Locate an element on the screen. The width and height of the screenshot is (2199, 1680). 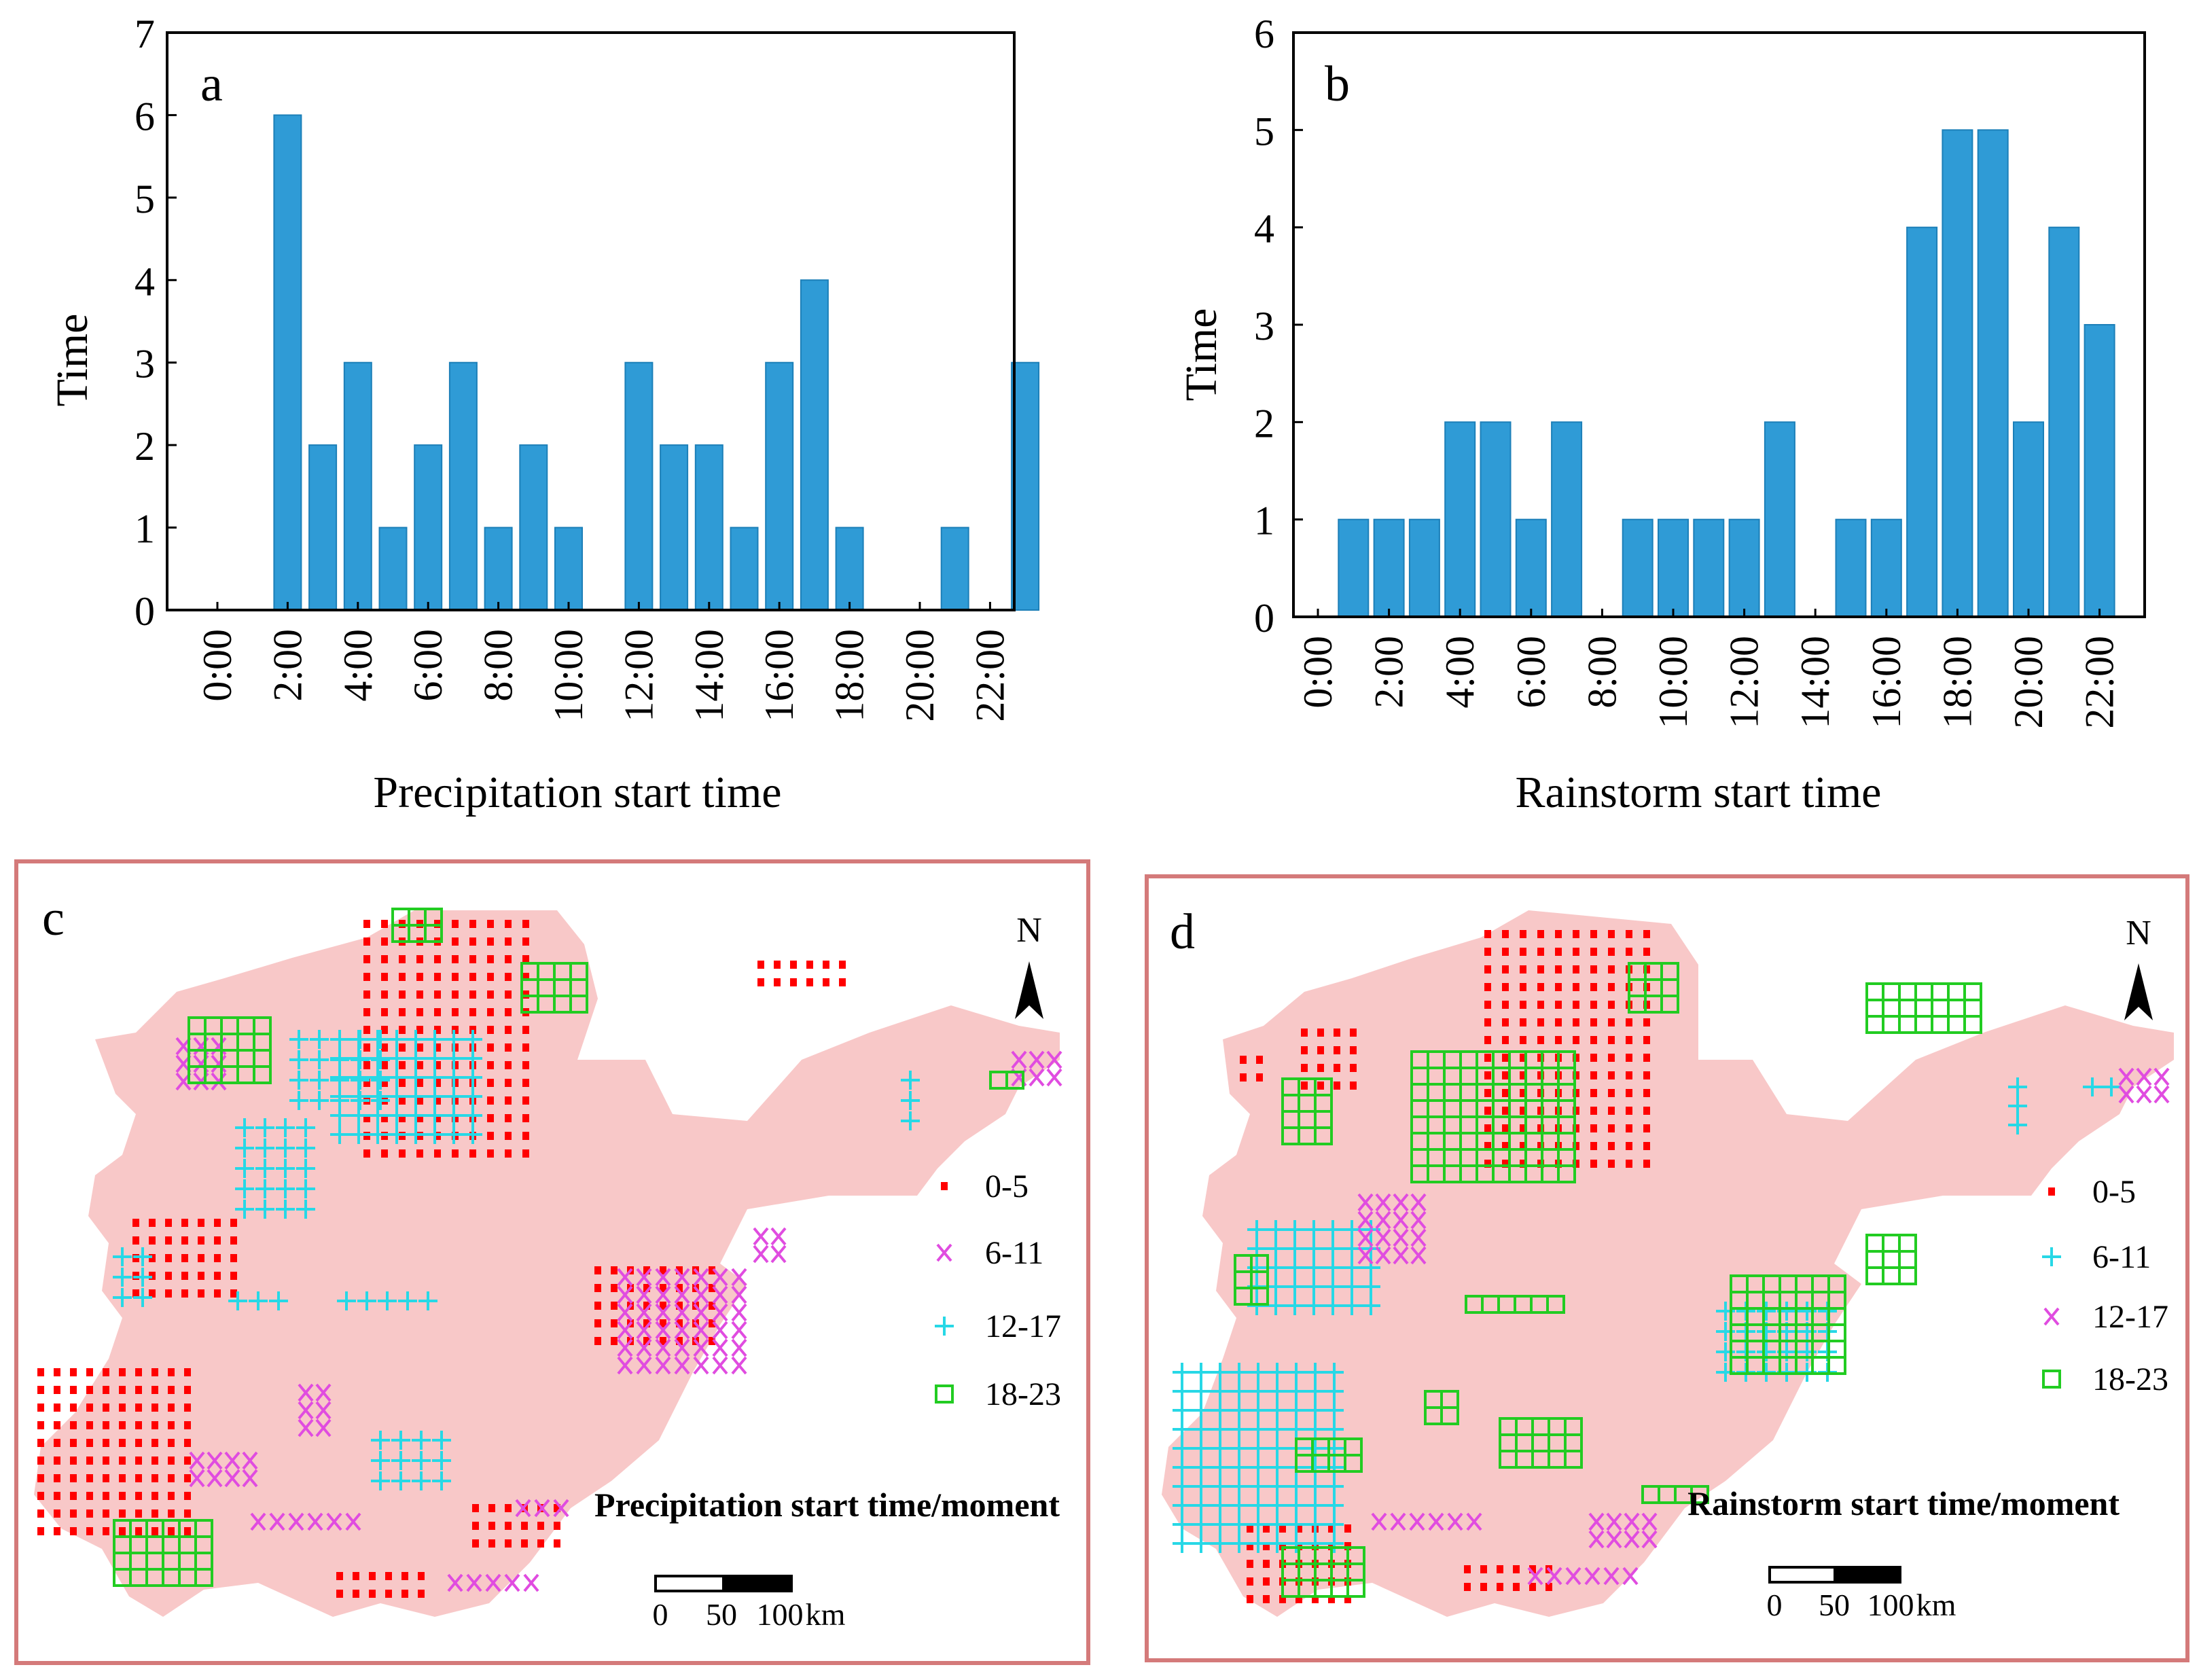
chart-b-xtick-10: 20:00 is located at coordinates (2028, 682).